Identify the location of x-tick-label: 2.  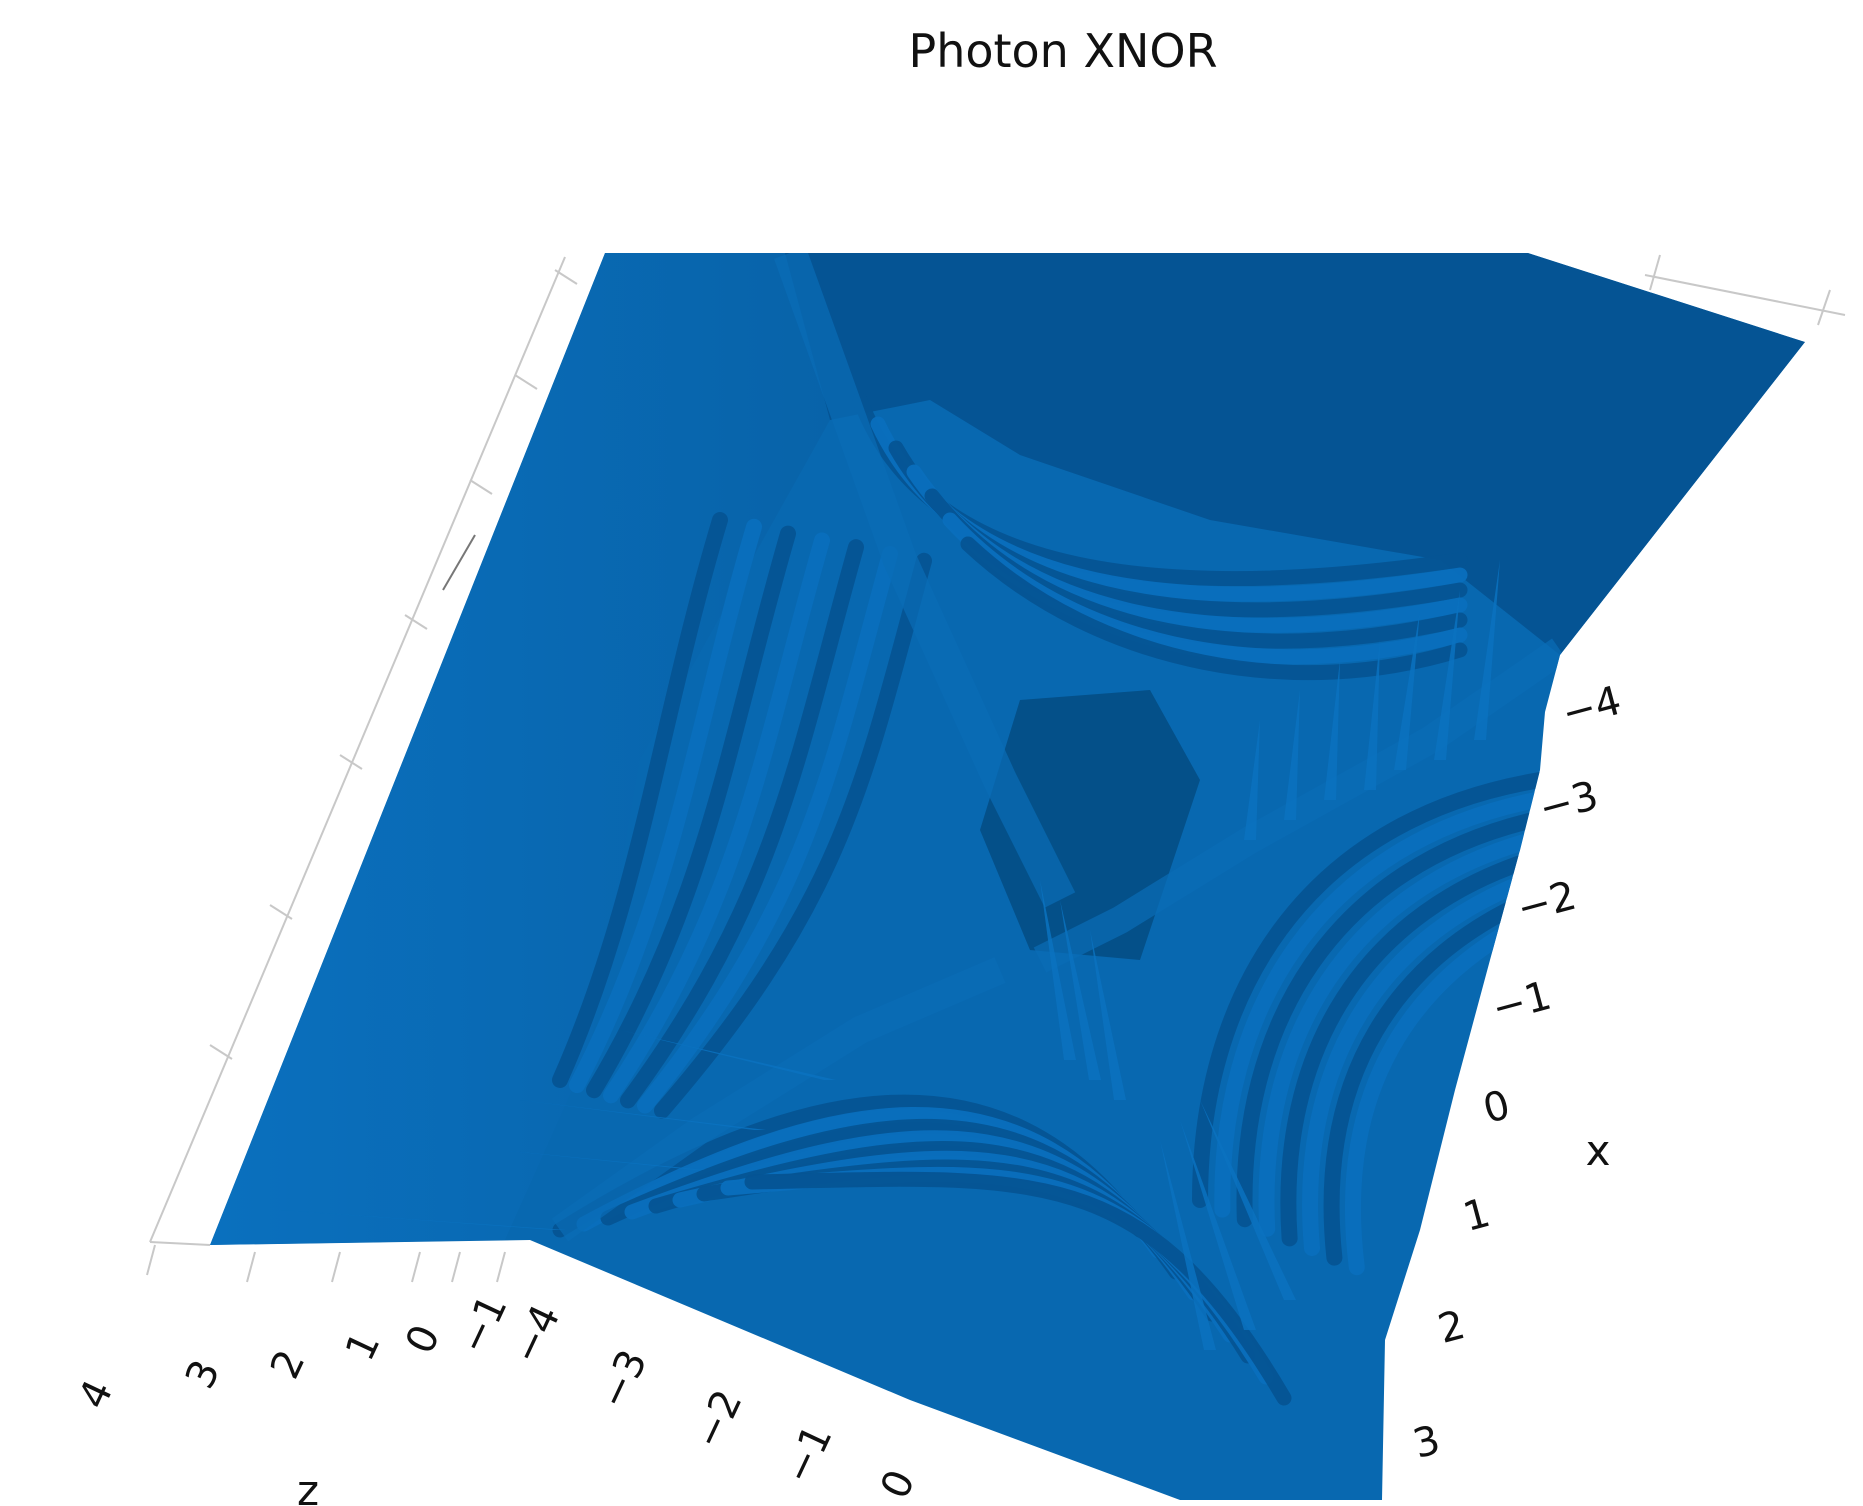
(1451, 1327).